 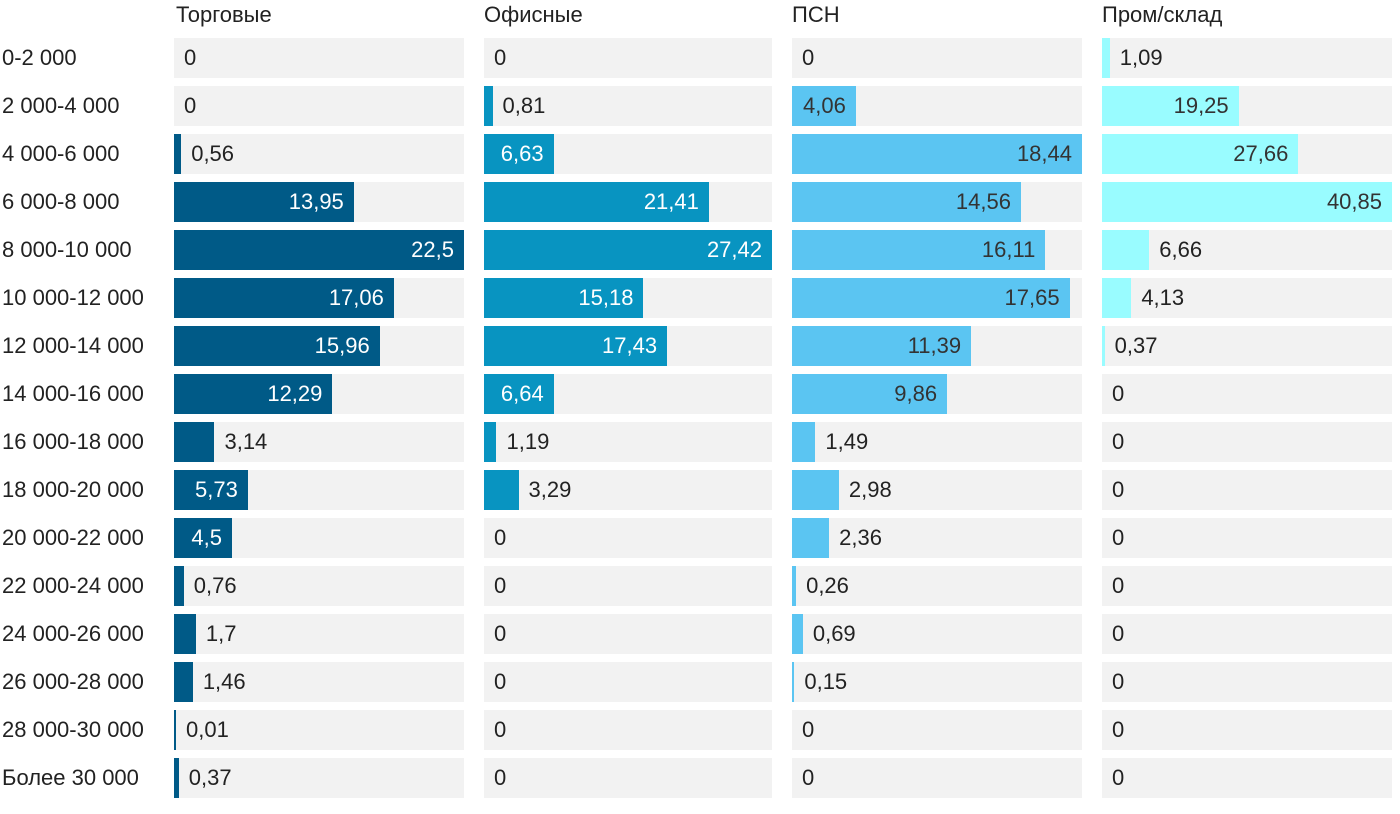 What do you see at coordinates (606, 297) in the screenshot?
I see `bar-value-label: 15,18` at bounding box center [606, 297].